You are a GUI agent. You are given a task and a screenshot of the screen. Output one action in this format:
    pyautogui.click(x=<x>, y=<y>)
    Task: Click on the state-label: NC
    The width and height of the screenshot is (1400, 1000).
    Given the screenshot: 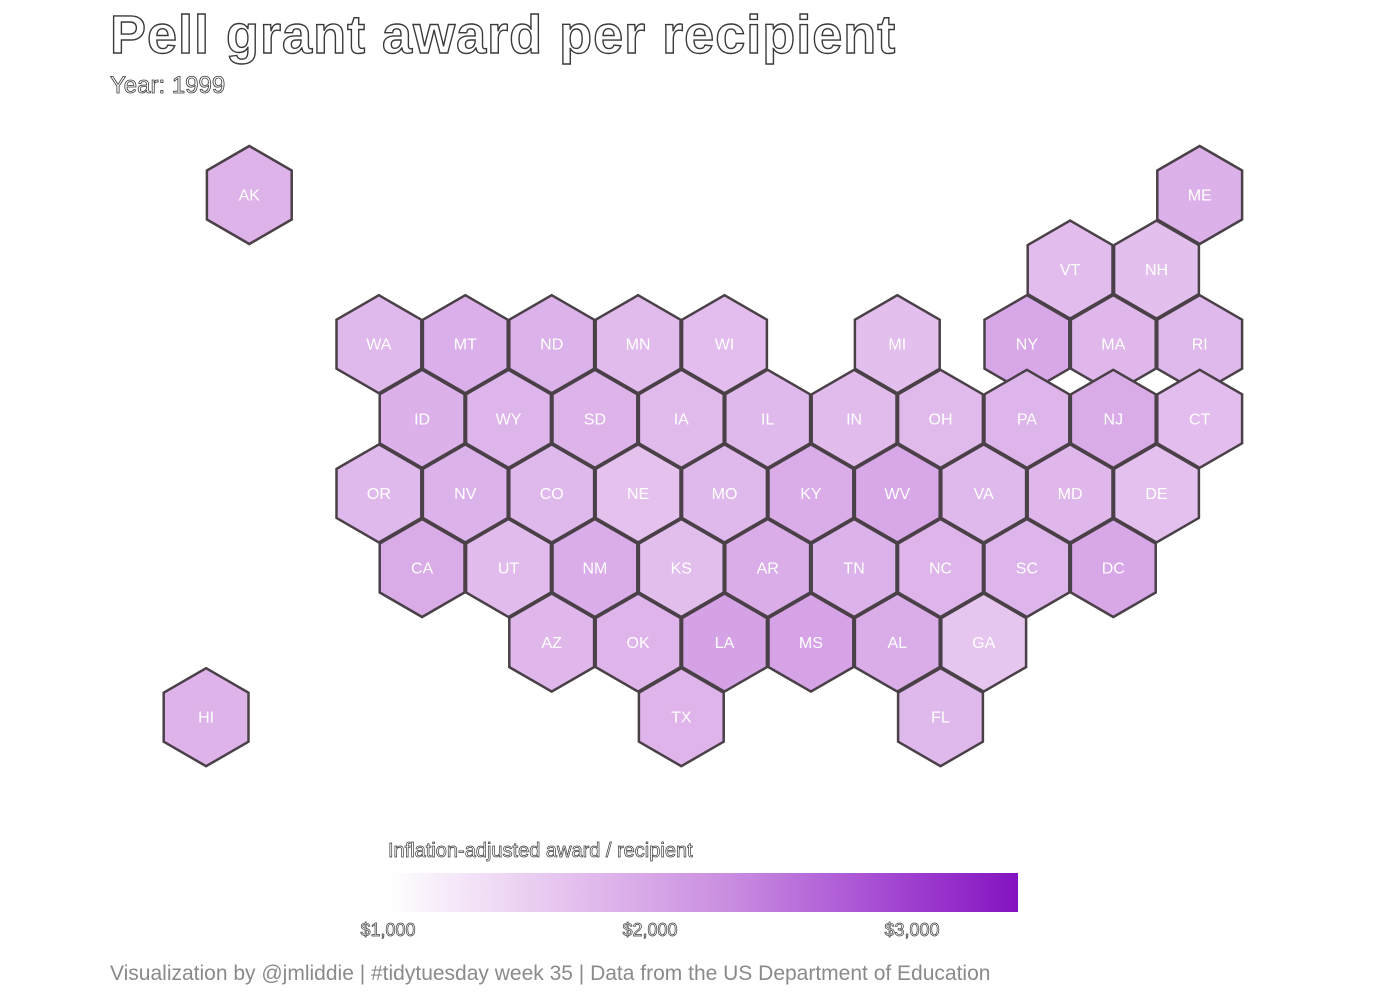 What is the action you would take?
    pyautogui.click(x=940, y=569)
    